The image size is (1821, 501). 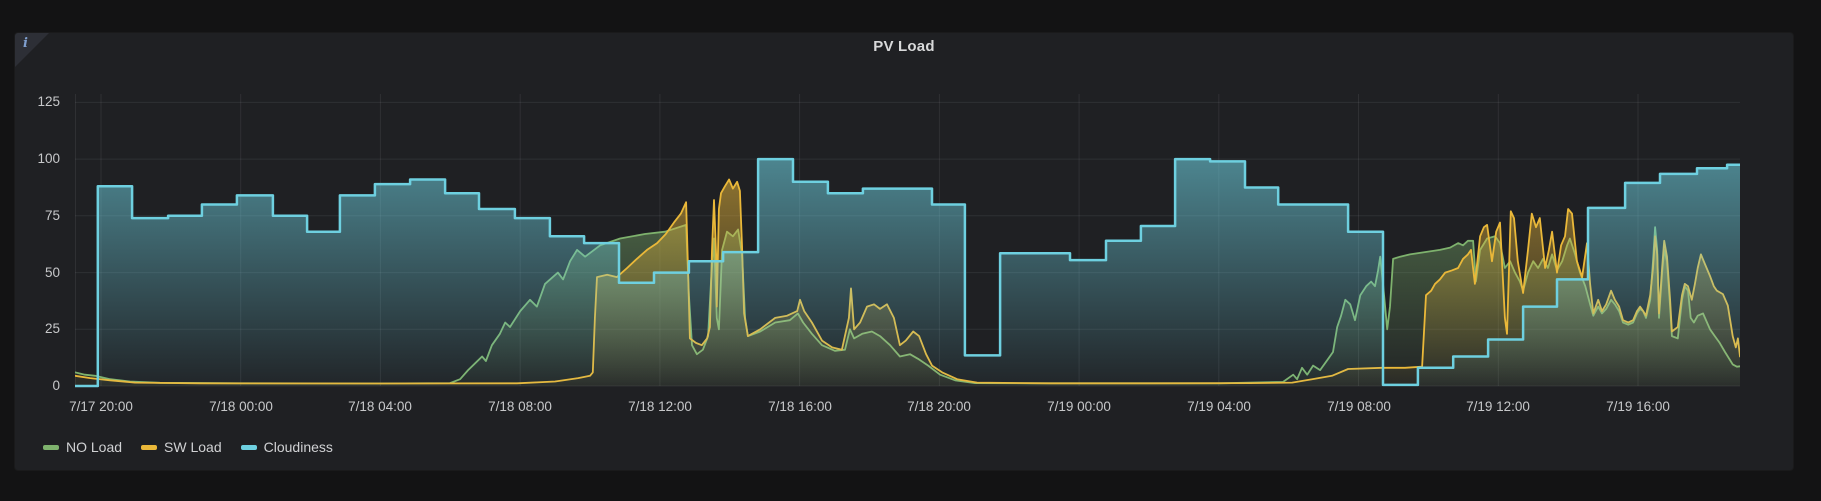 I want to click on panel-info-corner, so click(x=32, y=50).